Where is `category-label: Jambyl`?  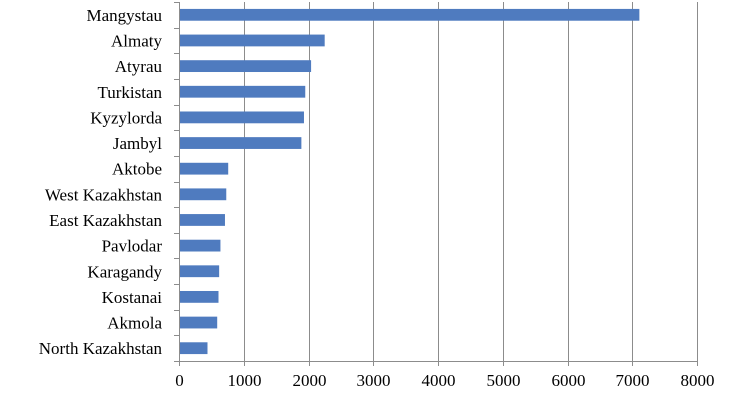 category-label: Jambyl is located at coordinates (137, 143).